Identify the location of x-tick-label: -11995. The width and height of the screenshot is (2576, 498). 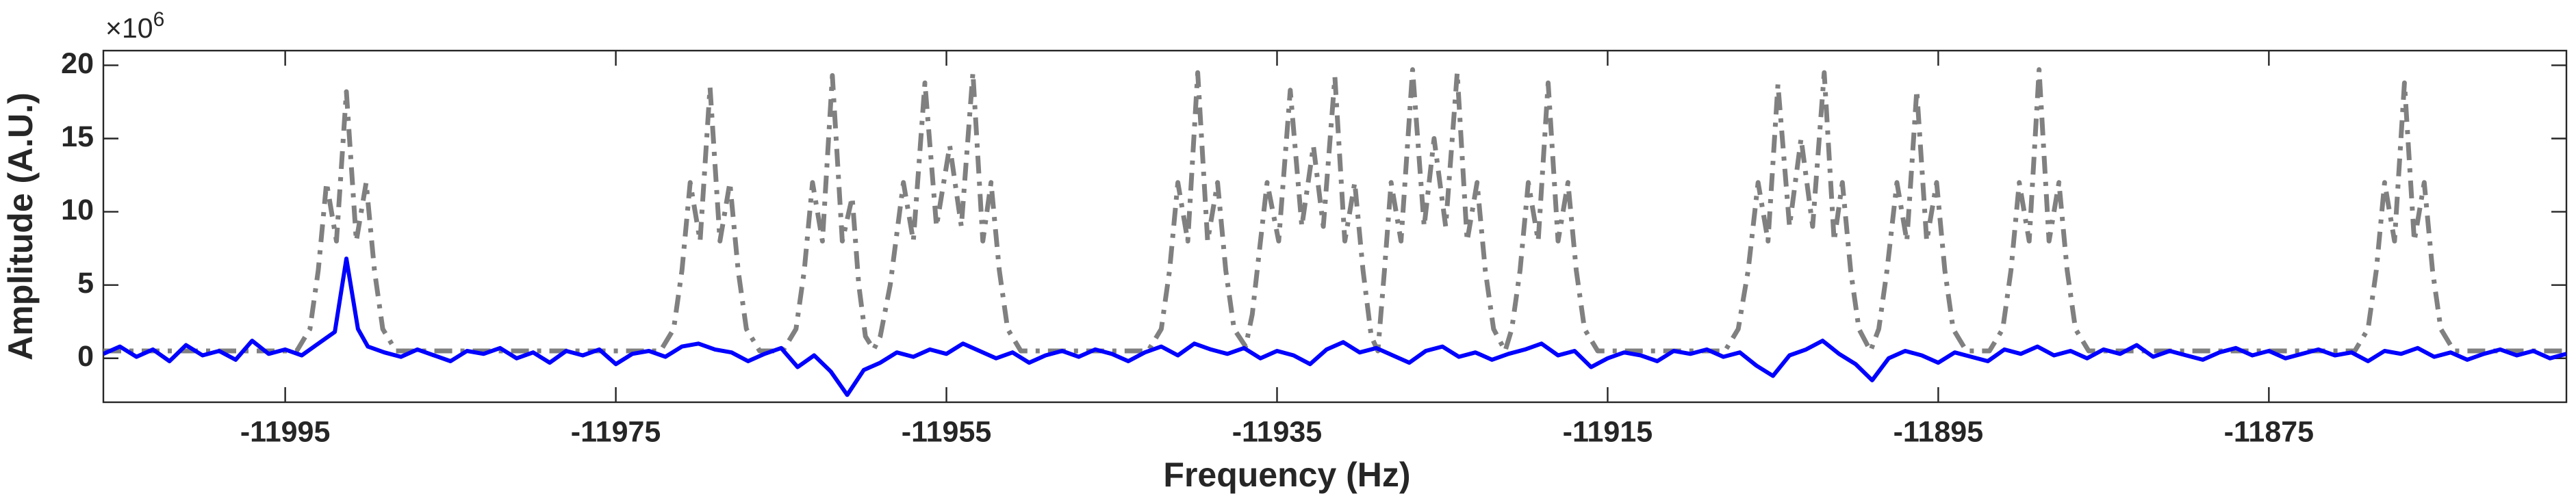
(285, 431).